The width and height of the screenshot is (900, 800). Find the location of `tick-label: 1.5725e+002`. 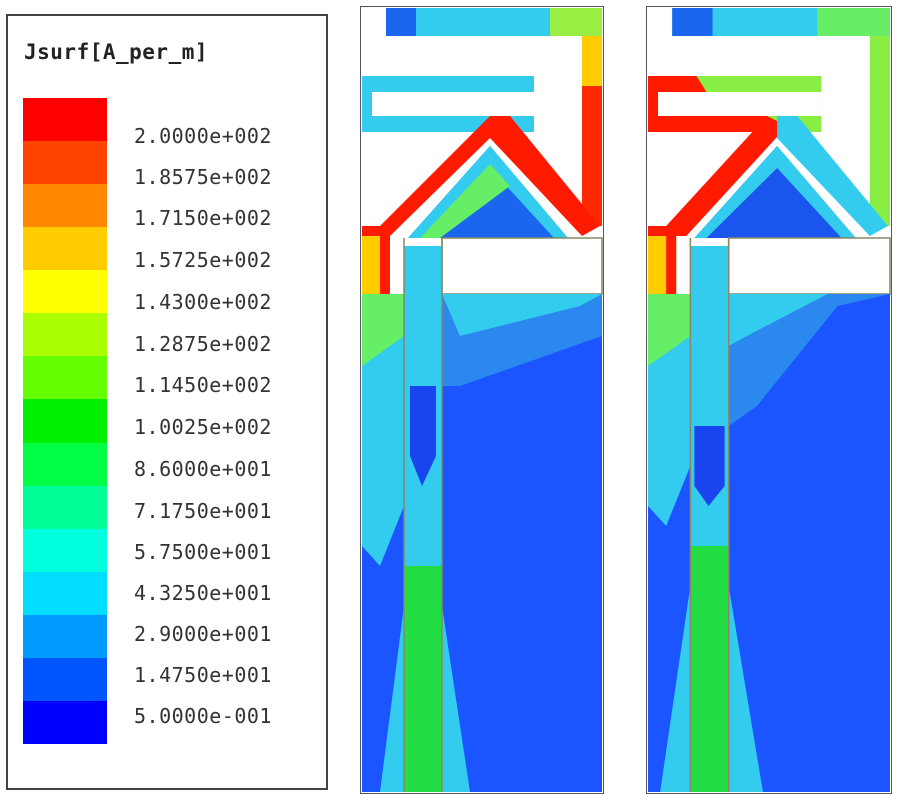

tick-label: 1.5725e+002 is located at coordinates (203, 260).